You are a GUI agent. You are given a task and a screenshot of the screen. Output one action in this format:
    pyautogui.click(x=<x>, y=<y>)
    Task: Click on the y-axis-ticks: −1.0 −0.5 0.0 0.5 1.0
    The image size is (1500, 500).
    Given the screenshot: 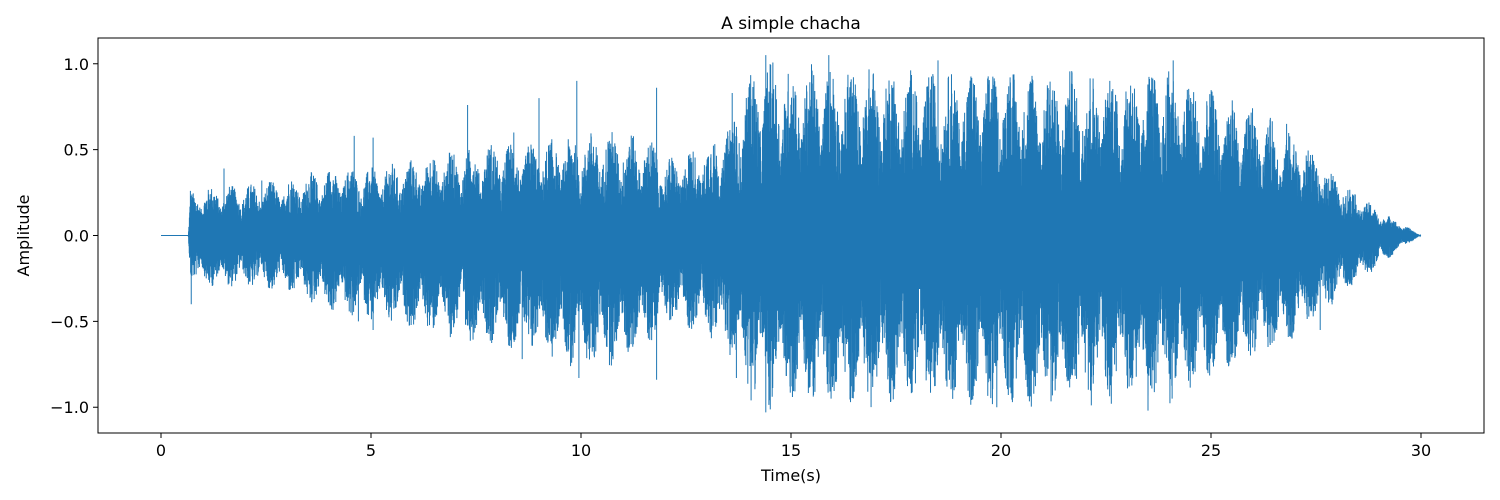 What is the action you would take?
    pyautogui.click(x=74, y=236)
    